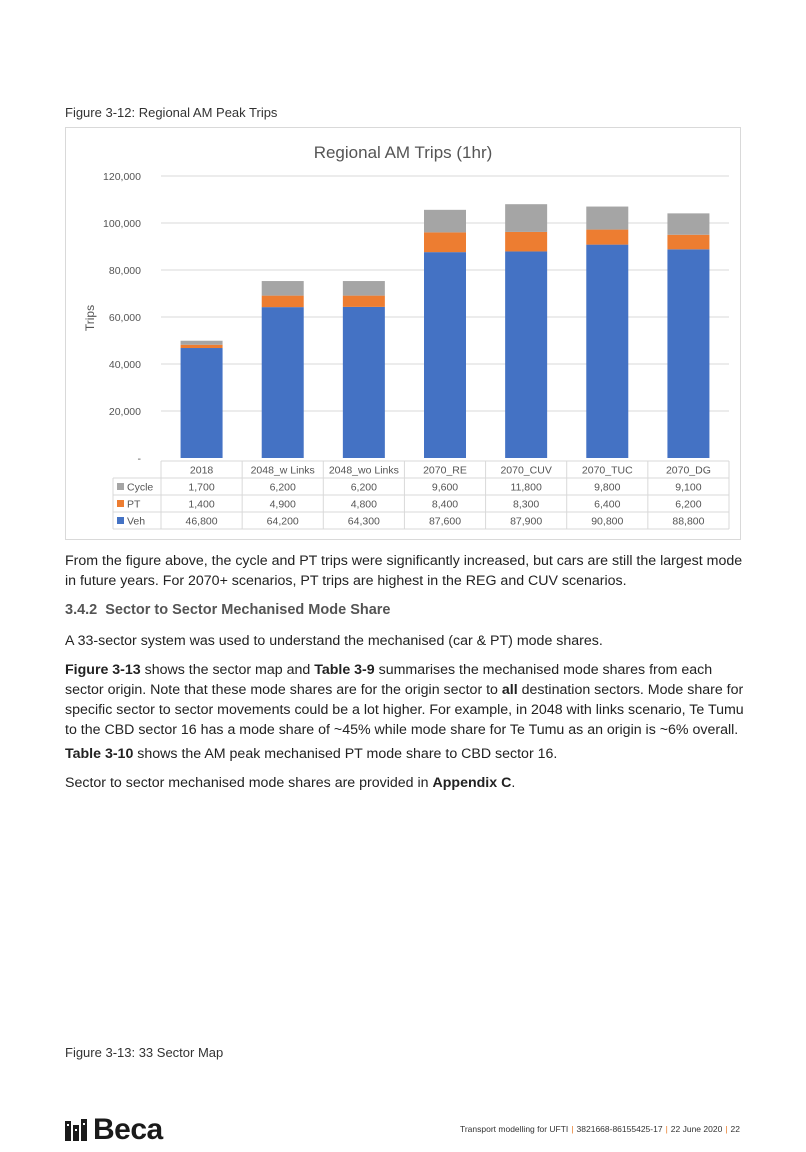 This screenshot has height=1152, width=806. Describe the element at coordinates (90, 318) in the screenshot. I see `y-axis-label: Trips` at that location.